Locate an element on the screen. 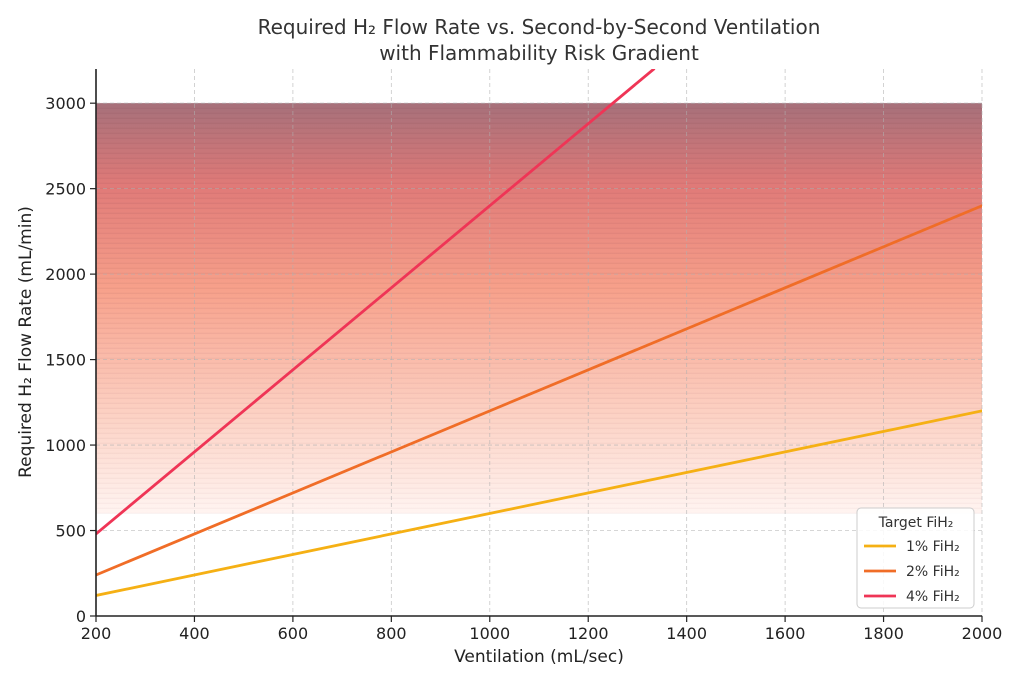 The image size is (1024, 683). y-tick-label: 3000 is located at coordinates (65, 103).